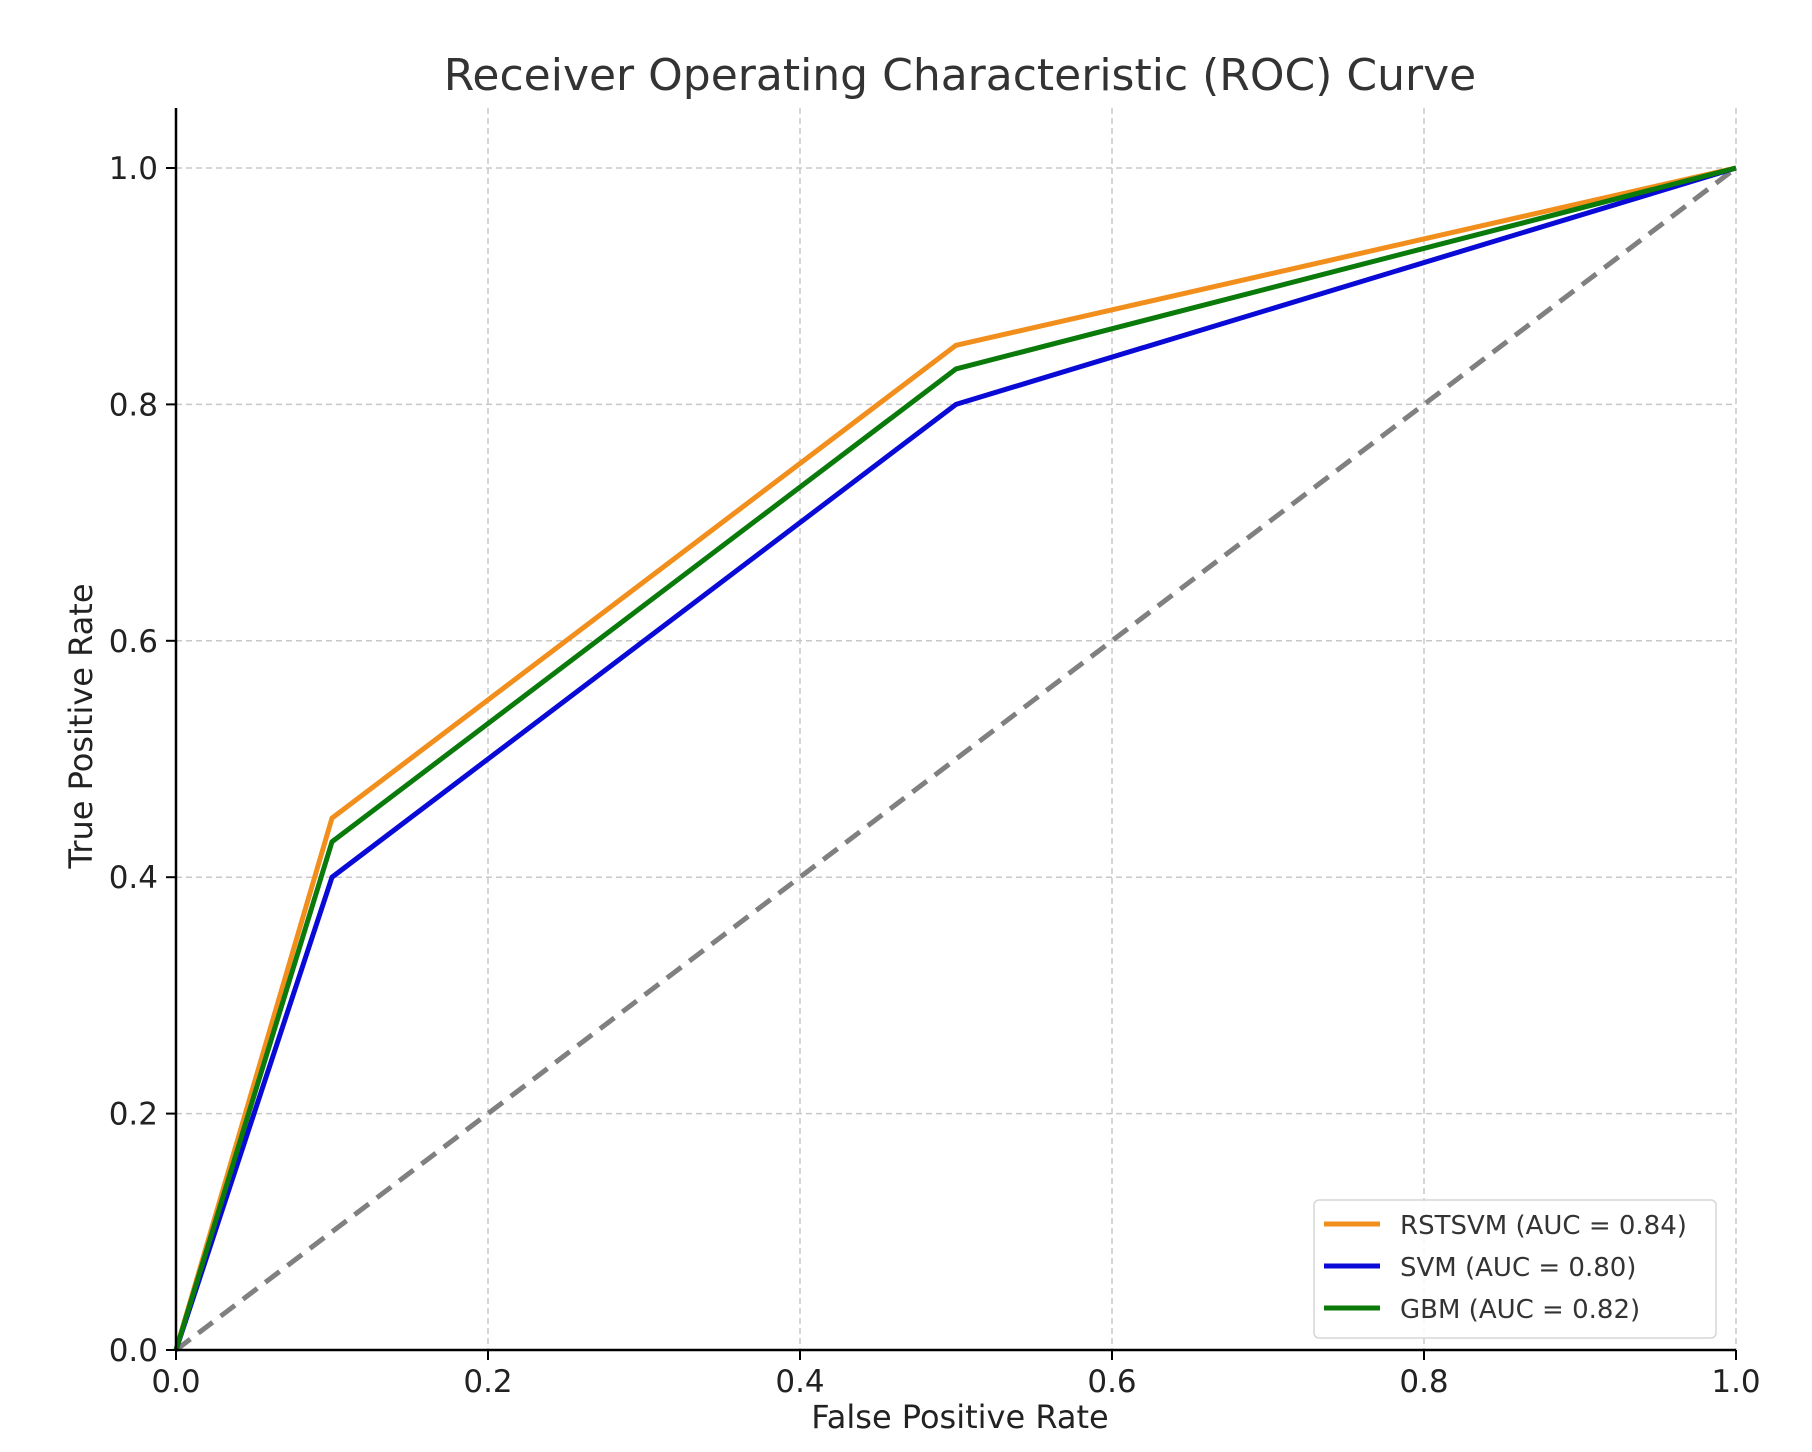  I want to click on x-tick-label: 0.4, so click(799, 1382).